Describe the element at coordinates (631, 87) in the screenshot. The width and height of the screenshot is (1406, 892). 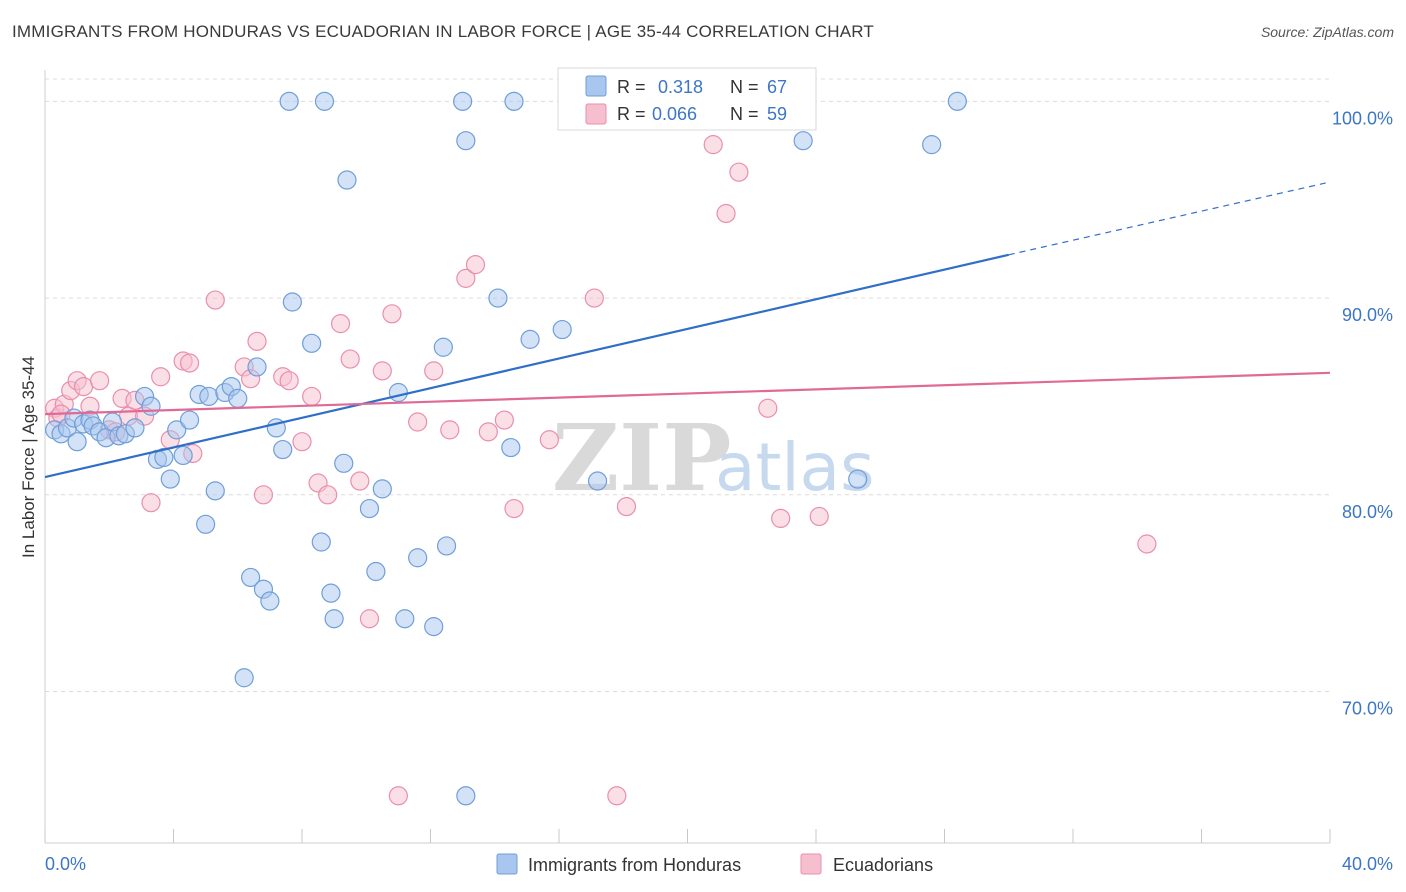
I see `legend-r-label-1: R =` at that location.